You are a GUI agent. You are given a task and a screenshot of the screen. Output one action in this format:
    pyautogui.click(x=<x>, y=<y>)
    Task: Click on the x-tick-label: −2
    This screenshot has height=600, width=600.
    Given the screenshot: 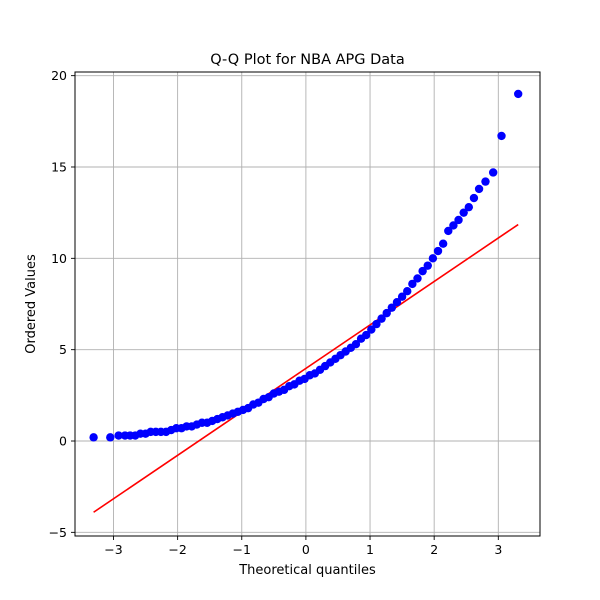 What is the action you would take?
    pyautogui.click(x=177, y=549)
    